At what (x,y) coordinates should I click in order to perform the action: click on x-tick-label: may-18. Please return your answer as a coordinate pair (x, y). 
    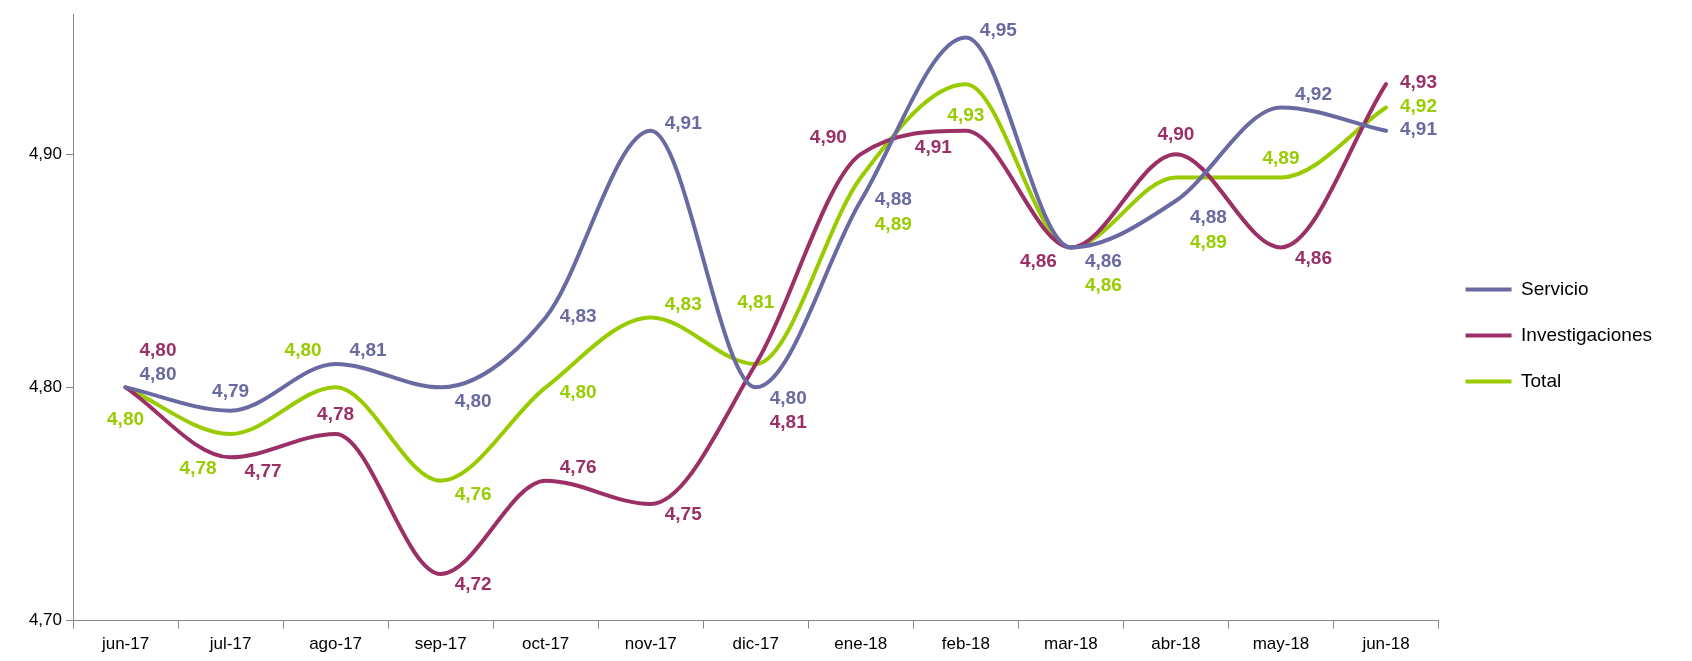
    Looking at the image, I should click on (1281, 644).